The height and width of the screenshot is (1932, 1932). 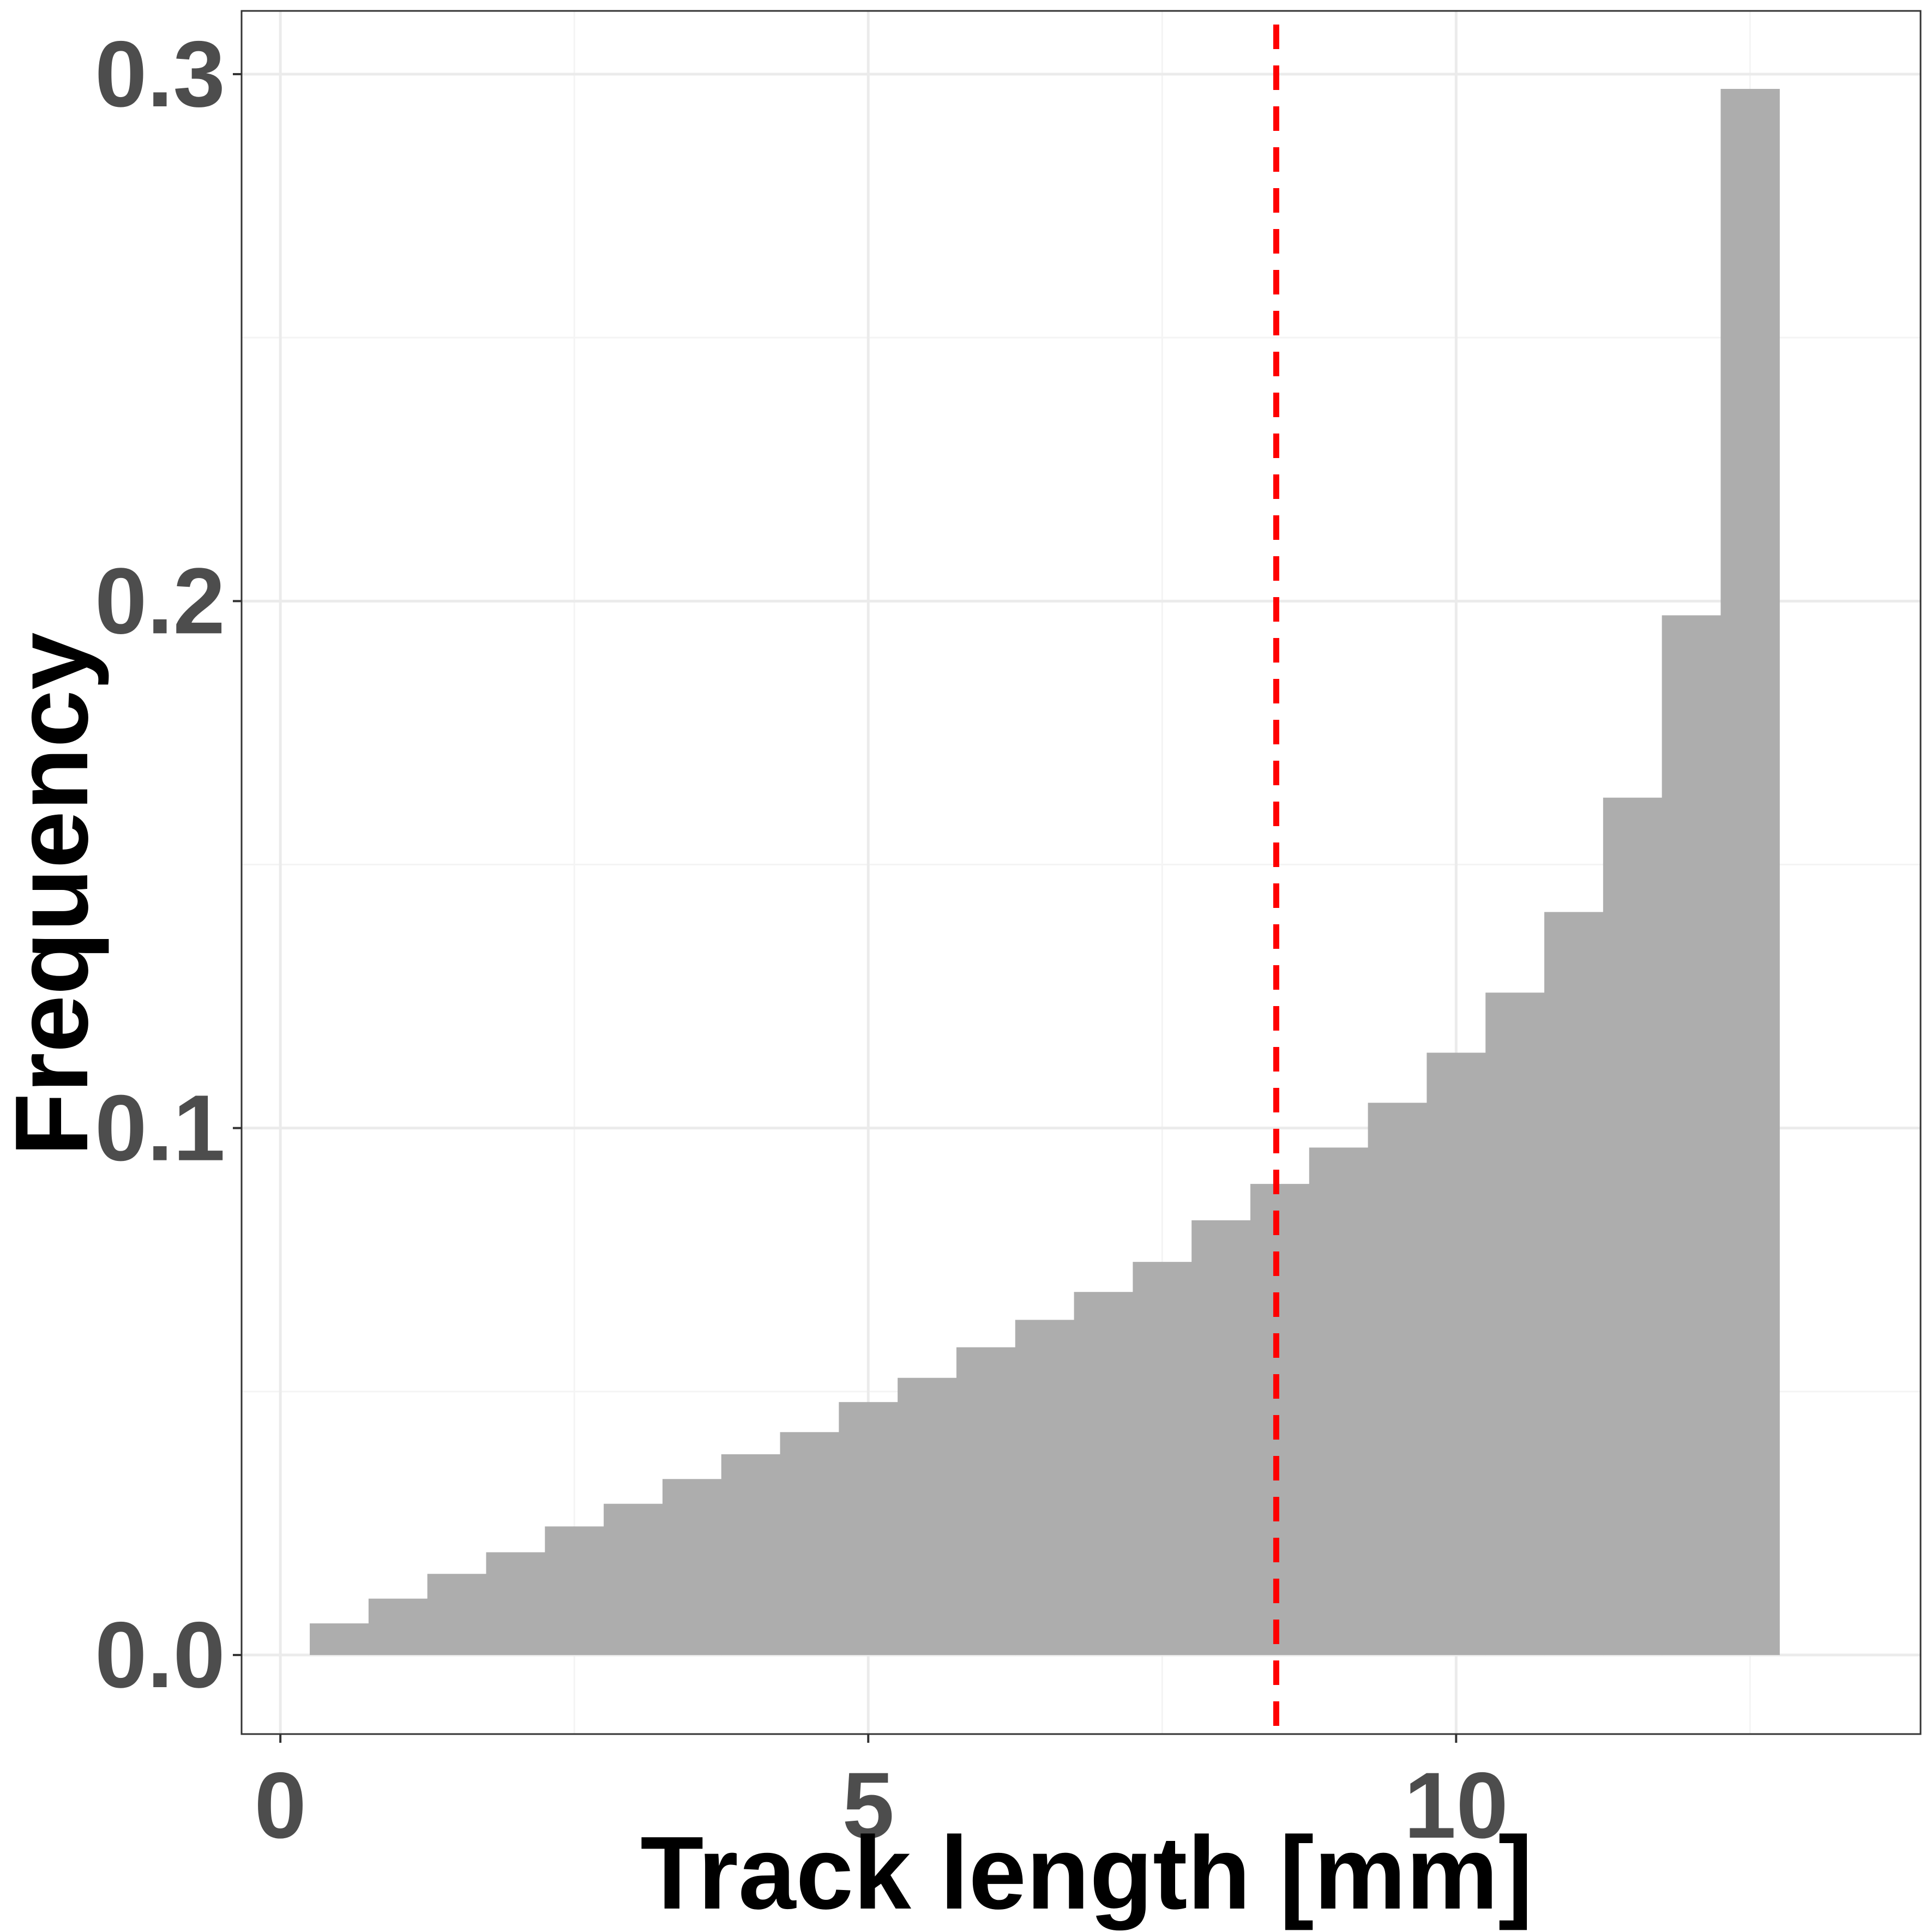 I want to click on y-axis-title: Frequency, so click(x=55, y=895).